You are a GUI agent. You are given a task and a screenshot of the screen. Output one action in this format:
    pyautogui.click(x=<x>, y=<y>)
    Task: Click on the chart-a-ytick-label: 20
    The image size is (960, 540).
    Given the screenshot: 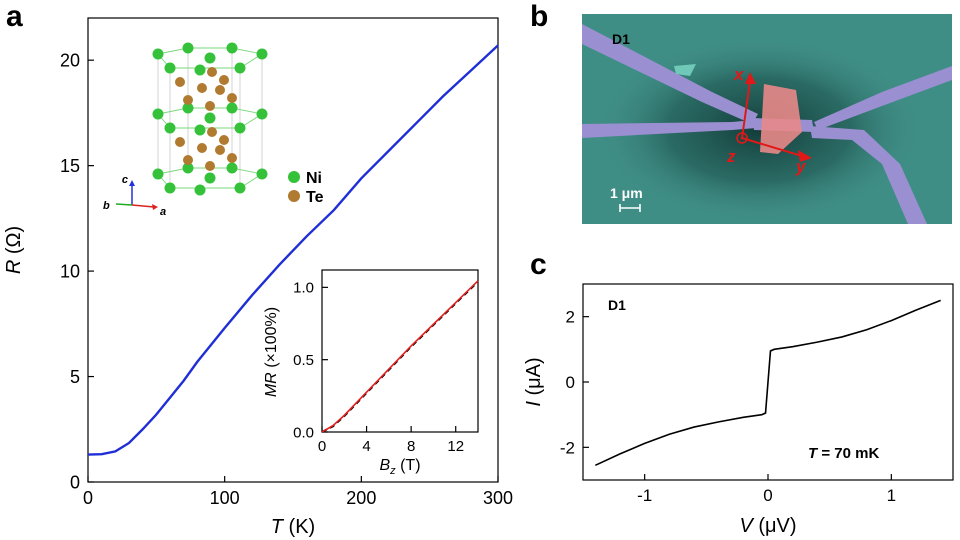 What is the action you would take?
    pyautogui.click(x=70, y=60)
    